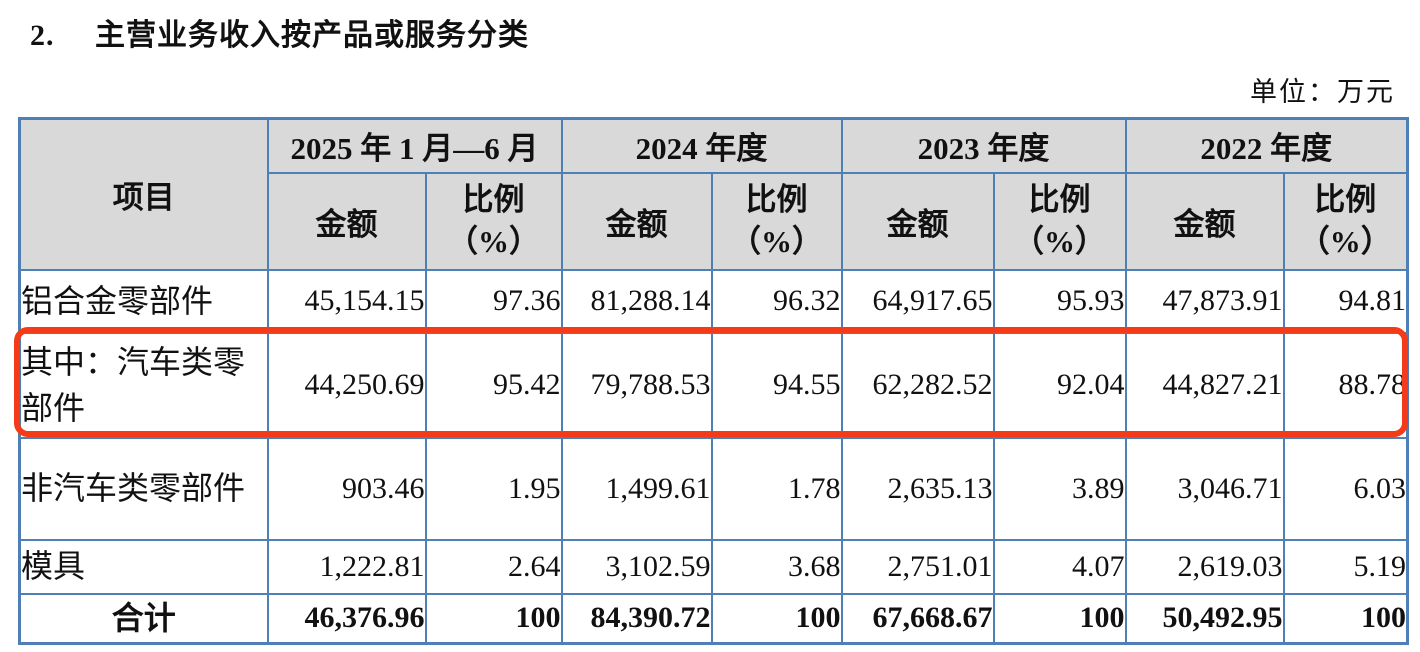 This screenshot has width=1420, height=652. I want to click on row-label: 非汽车类零部件, so click(143, 488).